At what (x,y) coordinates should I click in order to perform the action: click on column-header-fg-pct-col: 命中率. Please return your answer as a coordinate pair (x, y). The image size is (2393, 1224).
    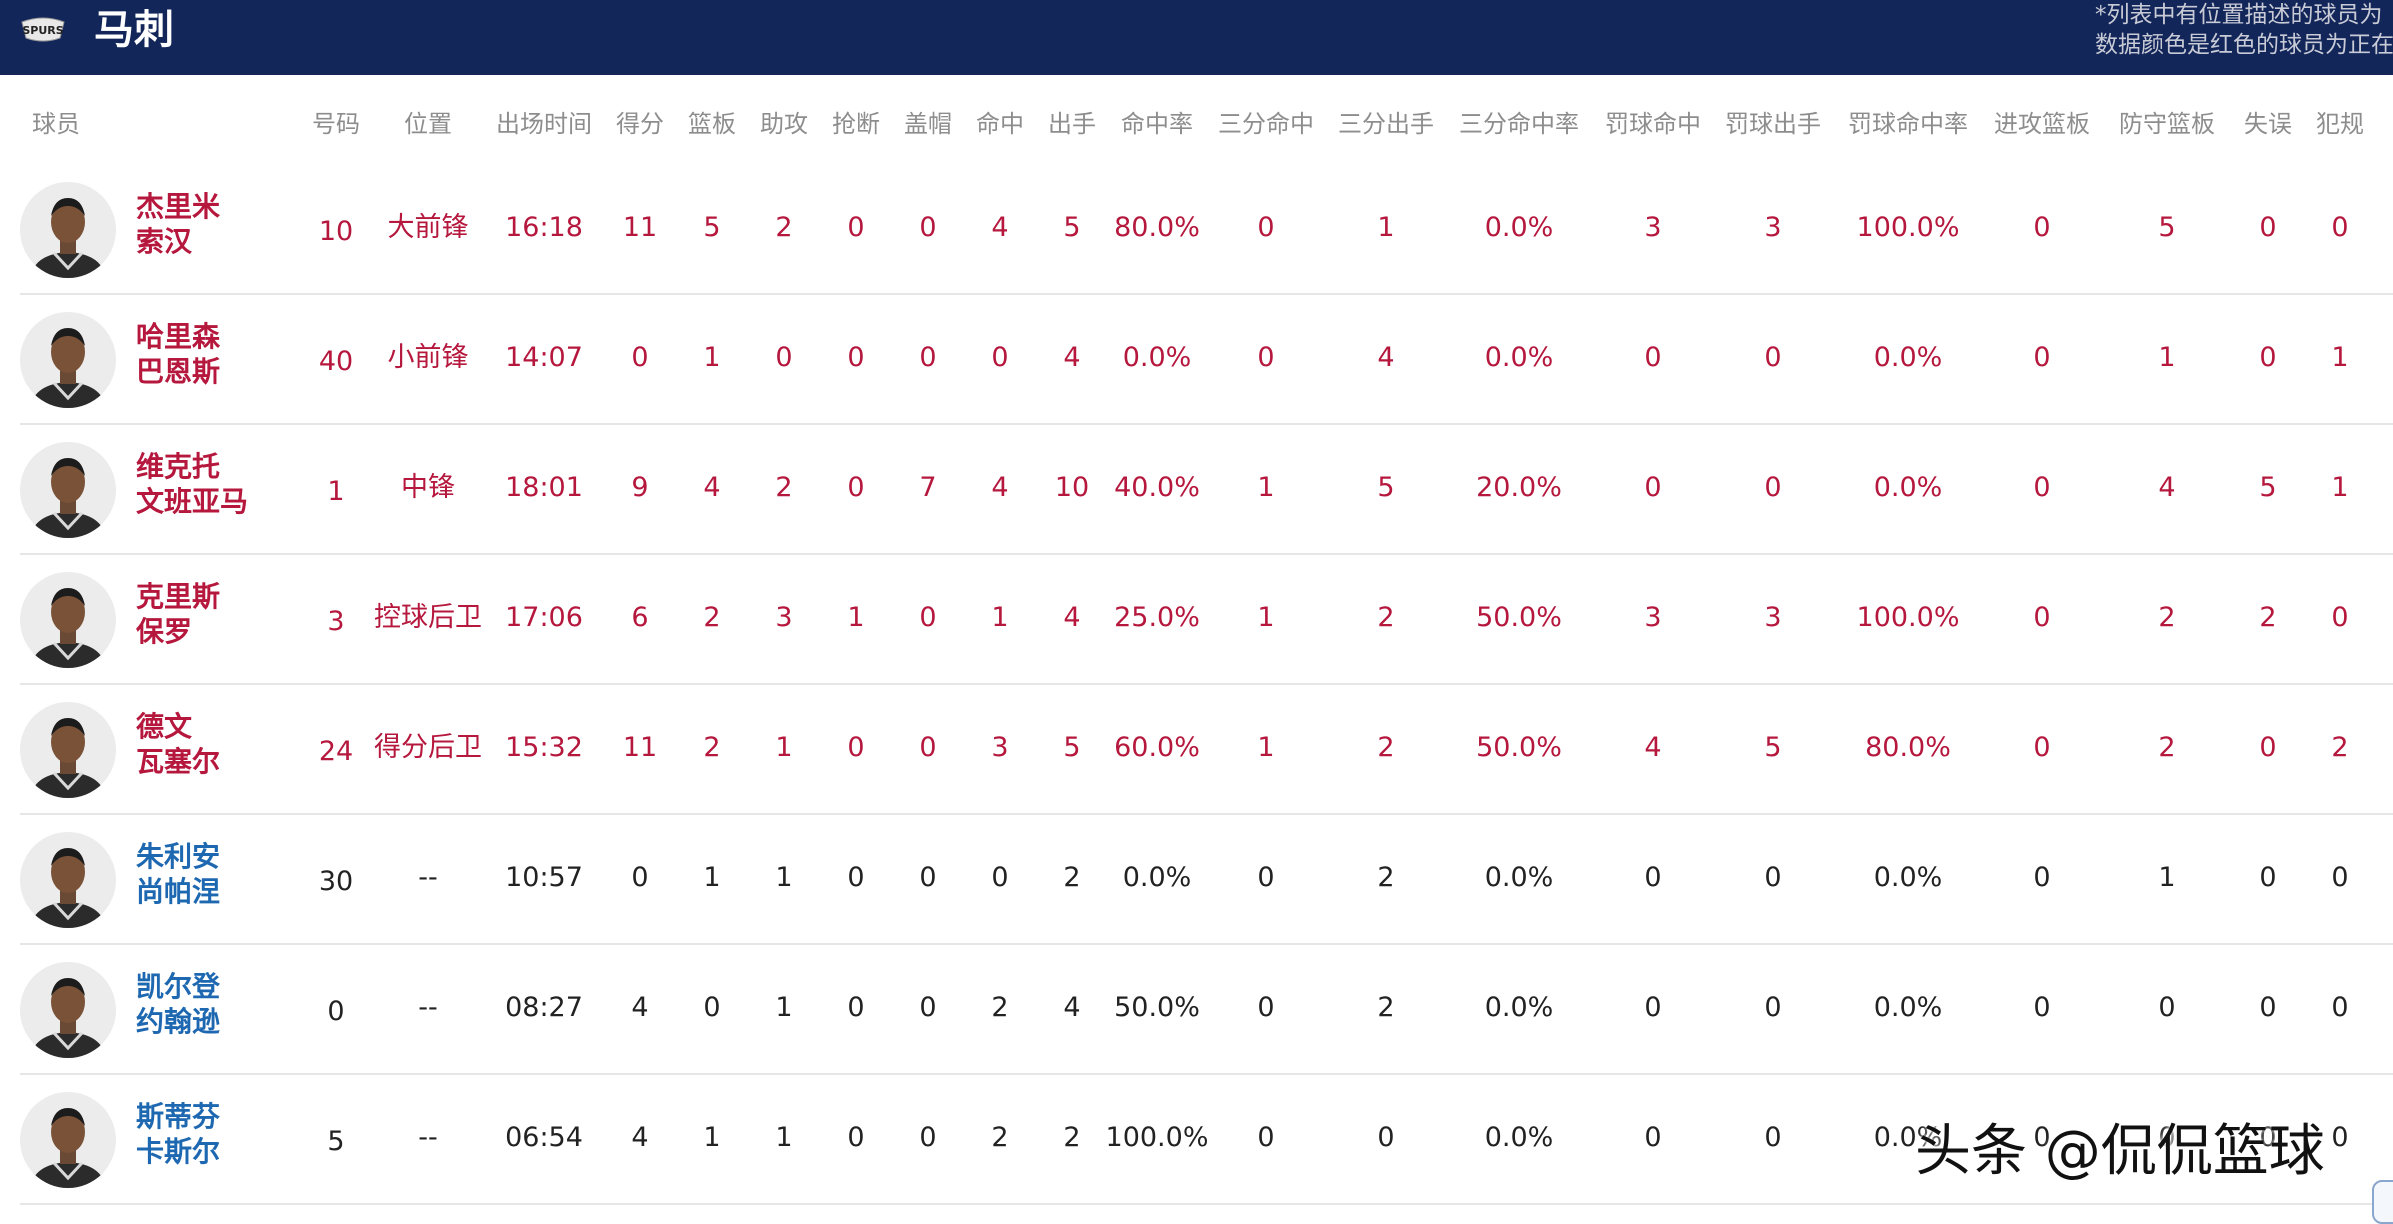
    Looking at the image, I should click on (1157, 124).